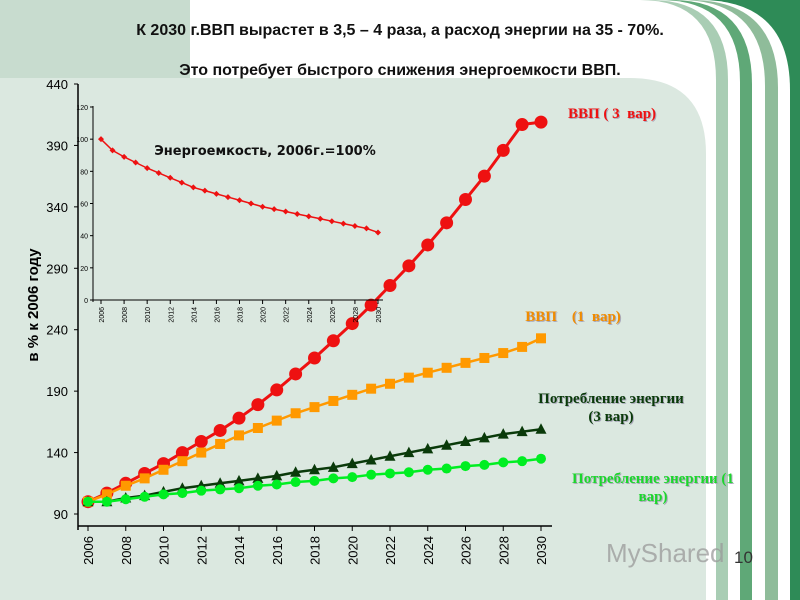 The height and width of the screenshot is (600, 800). What do you see at coordinates (428, 448) in the screenshot?
I see `data-point-s2-2024` at bounding box center [428, 448].